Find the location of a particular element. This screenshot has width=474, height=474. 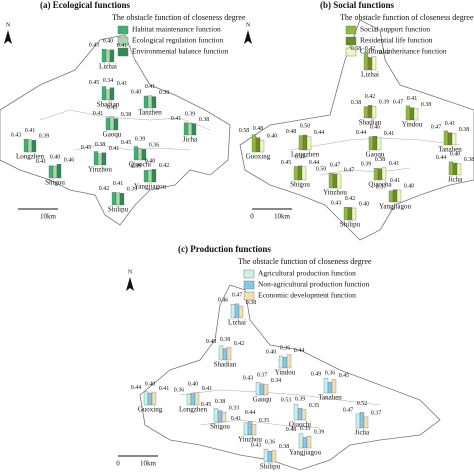

legend-label: Habitat maintenance function is located at coordinates (176, 29).